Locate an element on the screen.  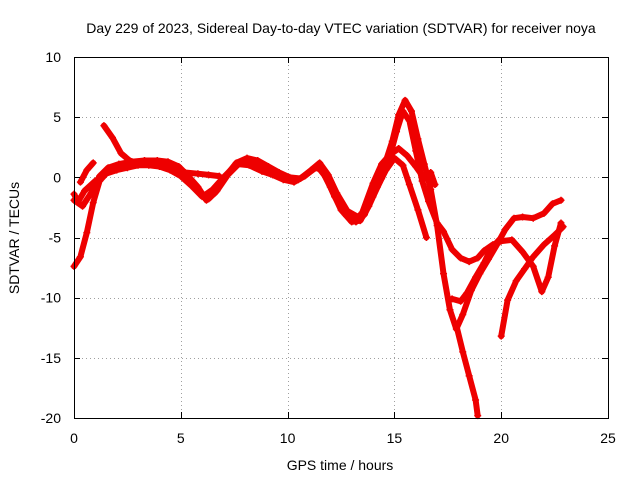
y-tick-label: -5 is located at coordinates (55, 238).